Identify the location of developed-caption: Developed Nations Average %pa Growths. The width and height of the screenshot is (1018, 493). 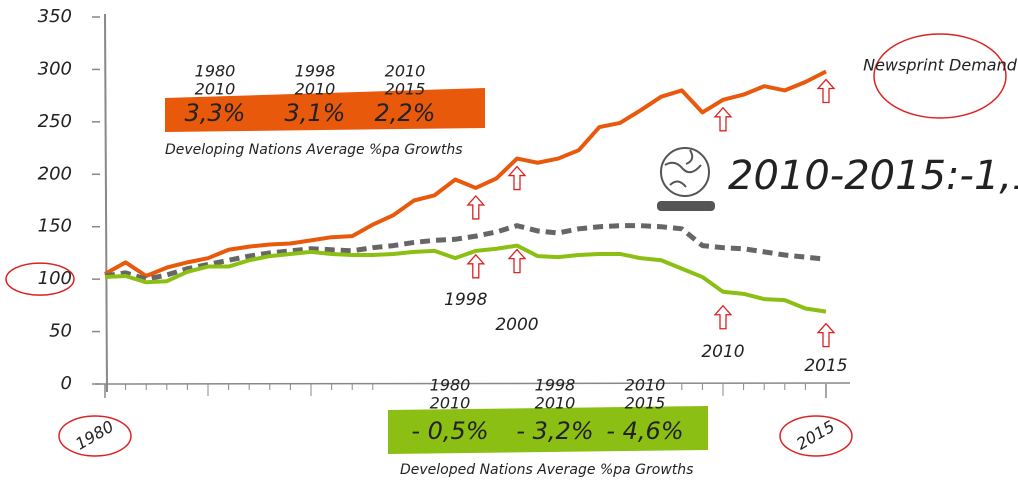
(546, 470).